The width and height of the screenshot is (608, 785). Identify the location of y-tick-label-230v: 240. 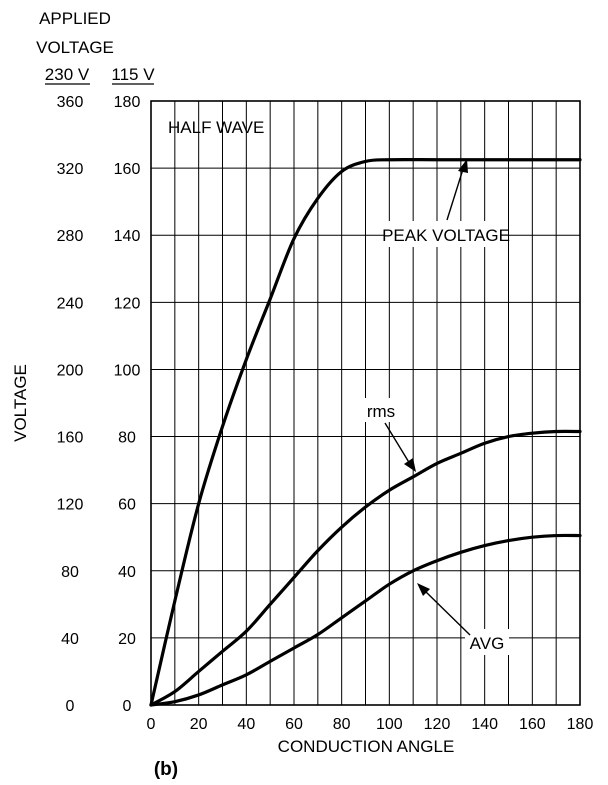
(70, 303).